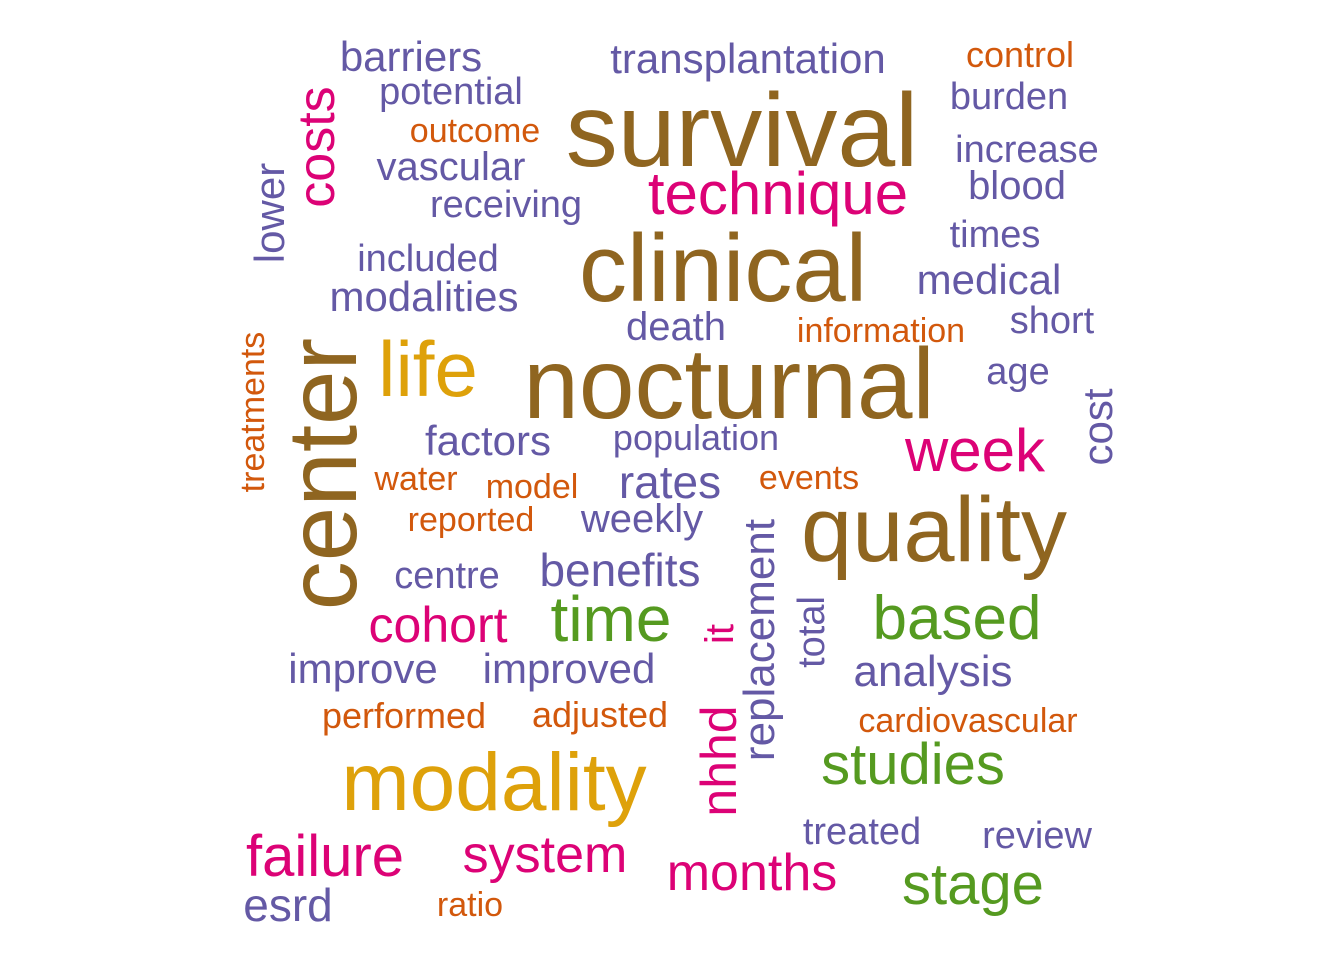  I want to click on word-rates: rates, so click(670, 482).